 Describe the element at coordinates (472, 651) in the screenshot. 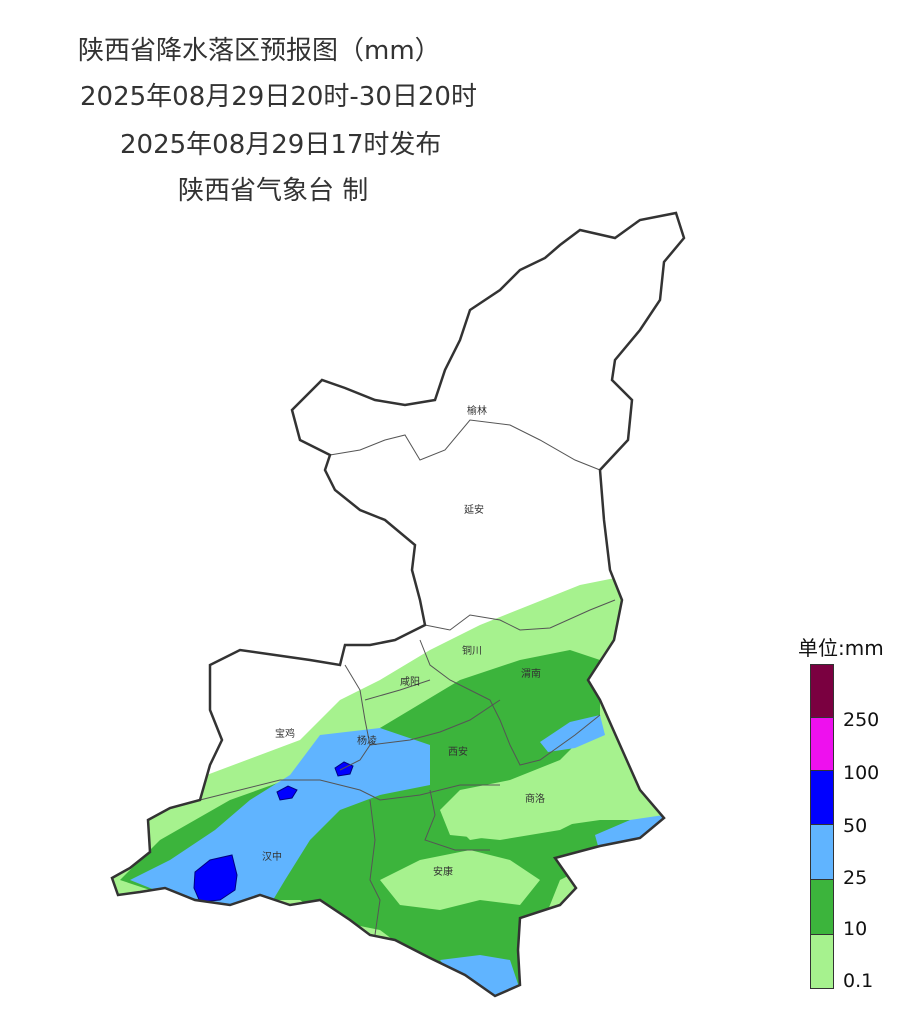

I see `city-label-tongchuan: 铜川` at that location.